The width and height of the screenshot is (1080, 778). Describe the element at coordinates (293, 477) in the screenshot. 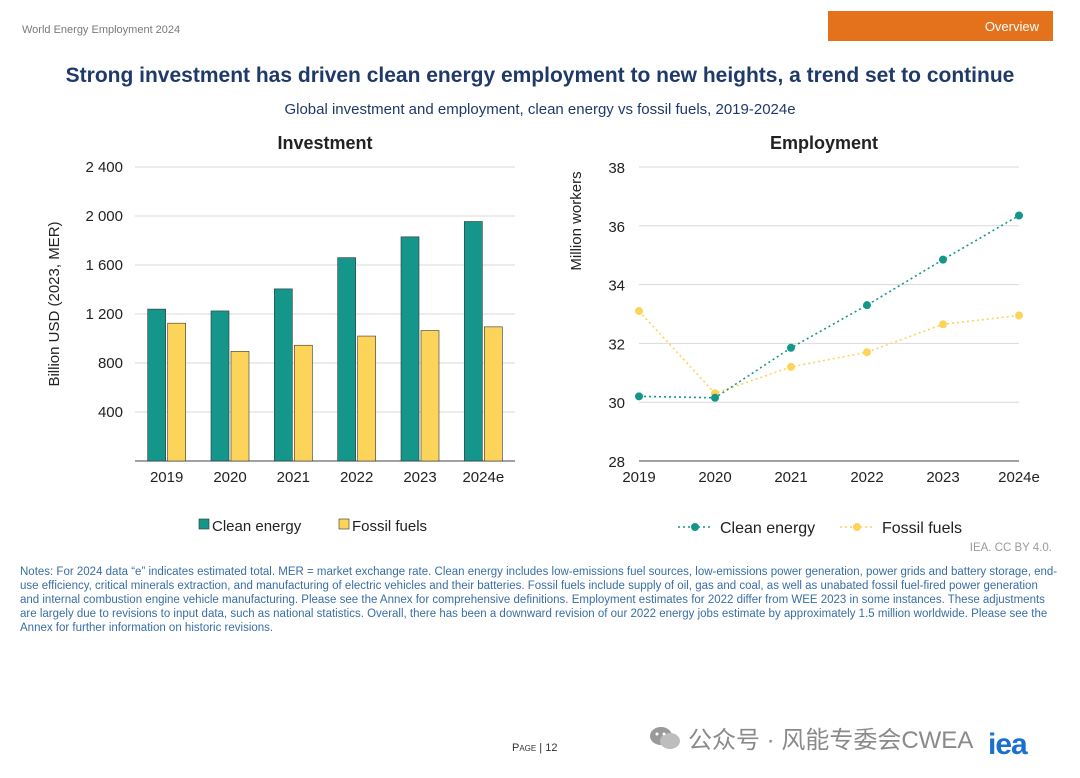

I see `investment-x-tick-label: 2021` at that location.